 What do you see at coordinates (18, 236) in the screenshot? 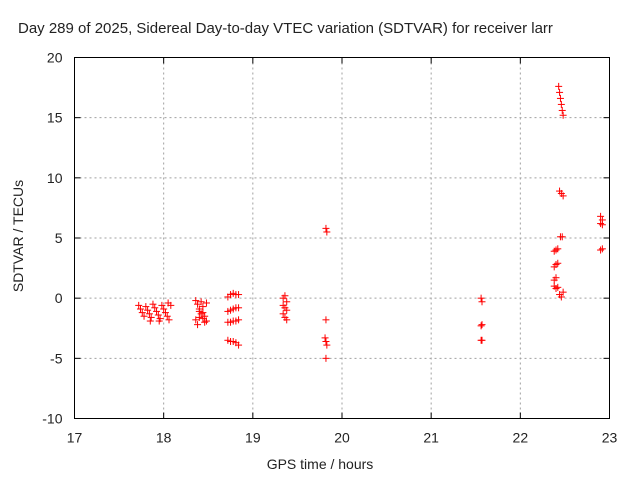
I see `y-axis-label: SDTVAR / TECUs` at bounding box center [18, 236].